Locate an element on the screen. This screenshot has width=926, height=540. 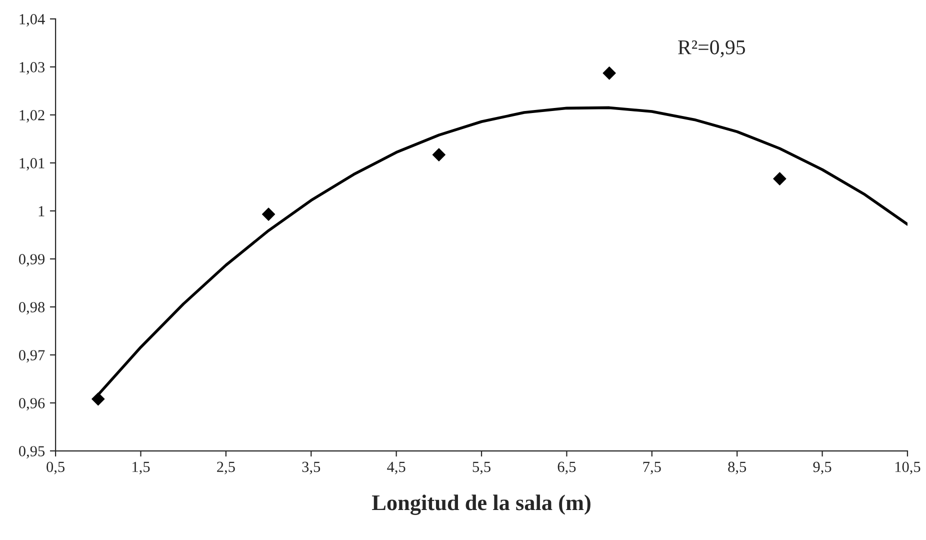
x-tick-label: 1,5 is located at coordinates (141, 468).